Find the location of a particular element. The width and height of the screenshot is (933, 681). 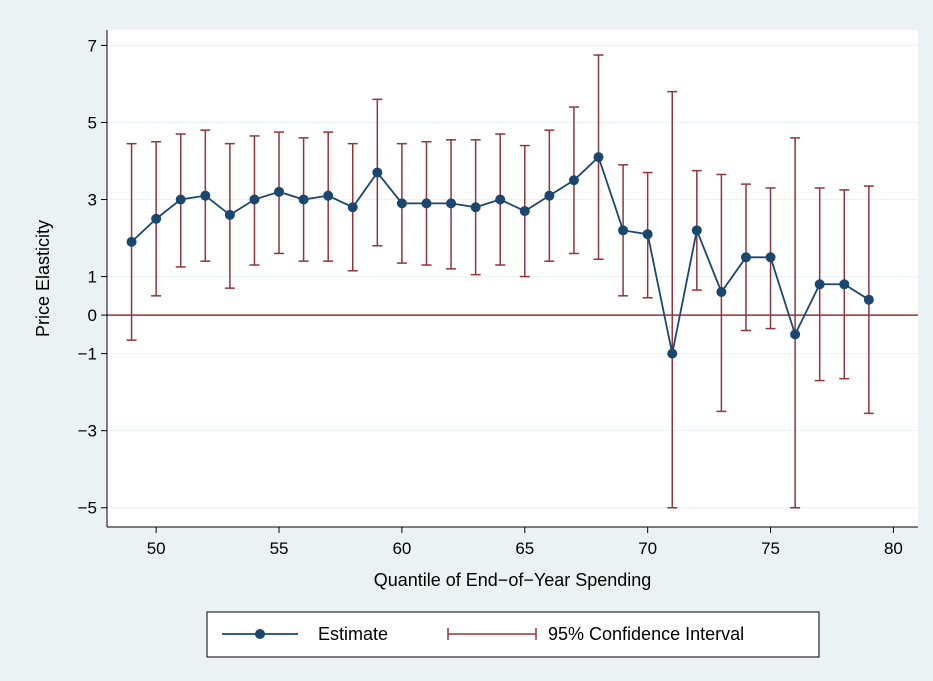

y-tick-label: 7 is located at coordinates (92, 45).